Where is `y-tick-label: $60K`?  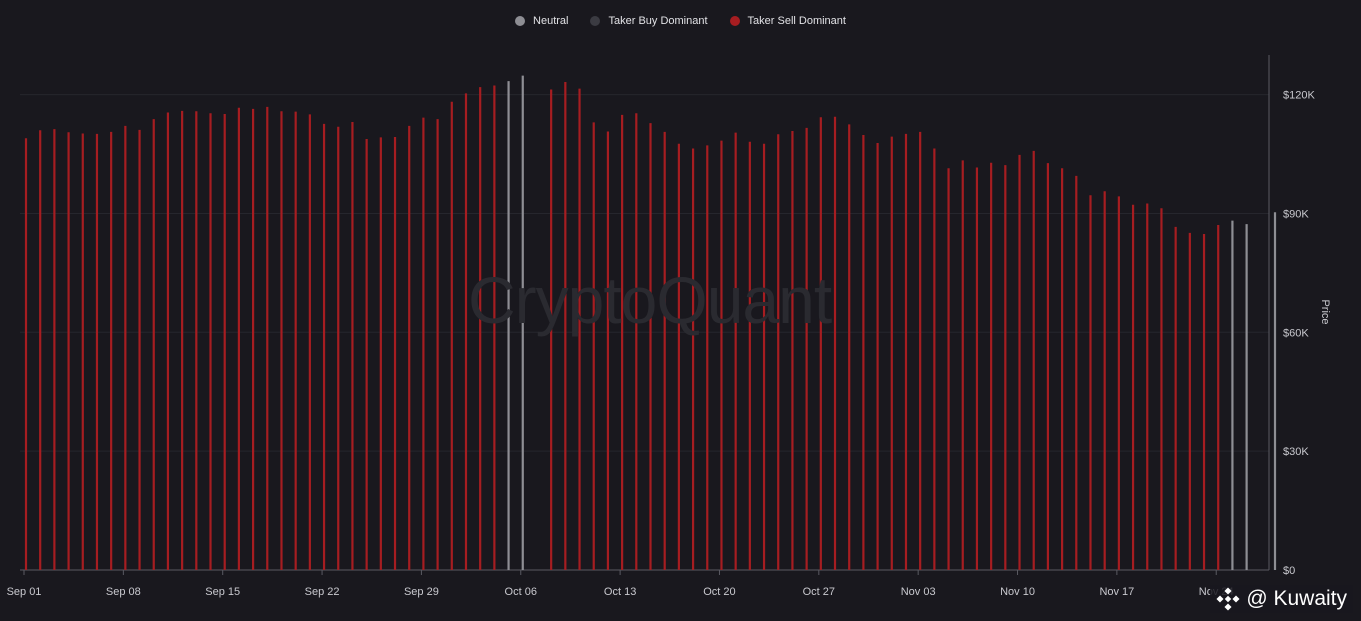
y-tick-label: $60K is located at coordinates (1296, 333).